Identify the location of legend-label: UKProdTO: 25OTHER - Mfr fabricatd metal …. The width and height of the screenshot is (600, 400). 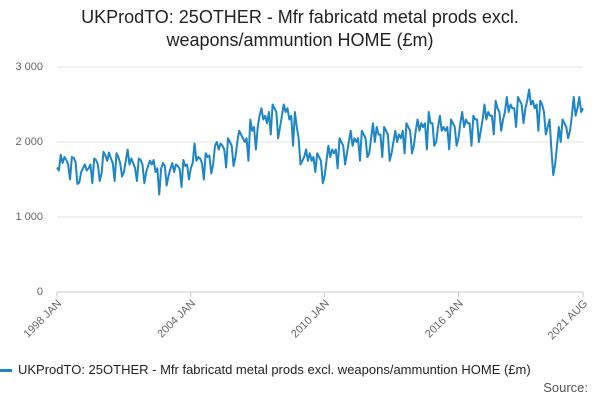
(274, 369).